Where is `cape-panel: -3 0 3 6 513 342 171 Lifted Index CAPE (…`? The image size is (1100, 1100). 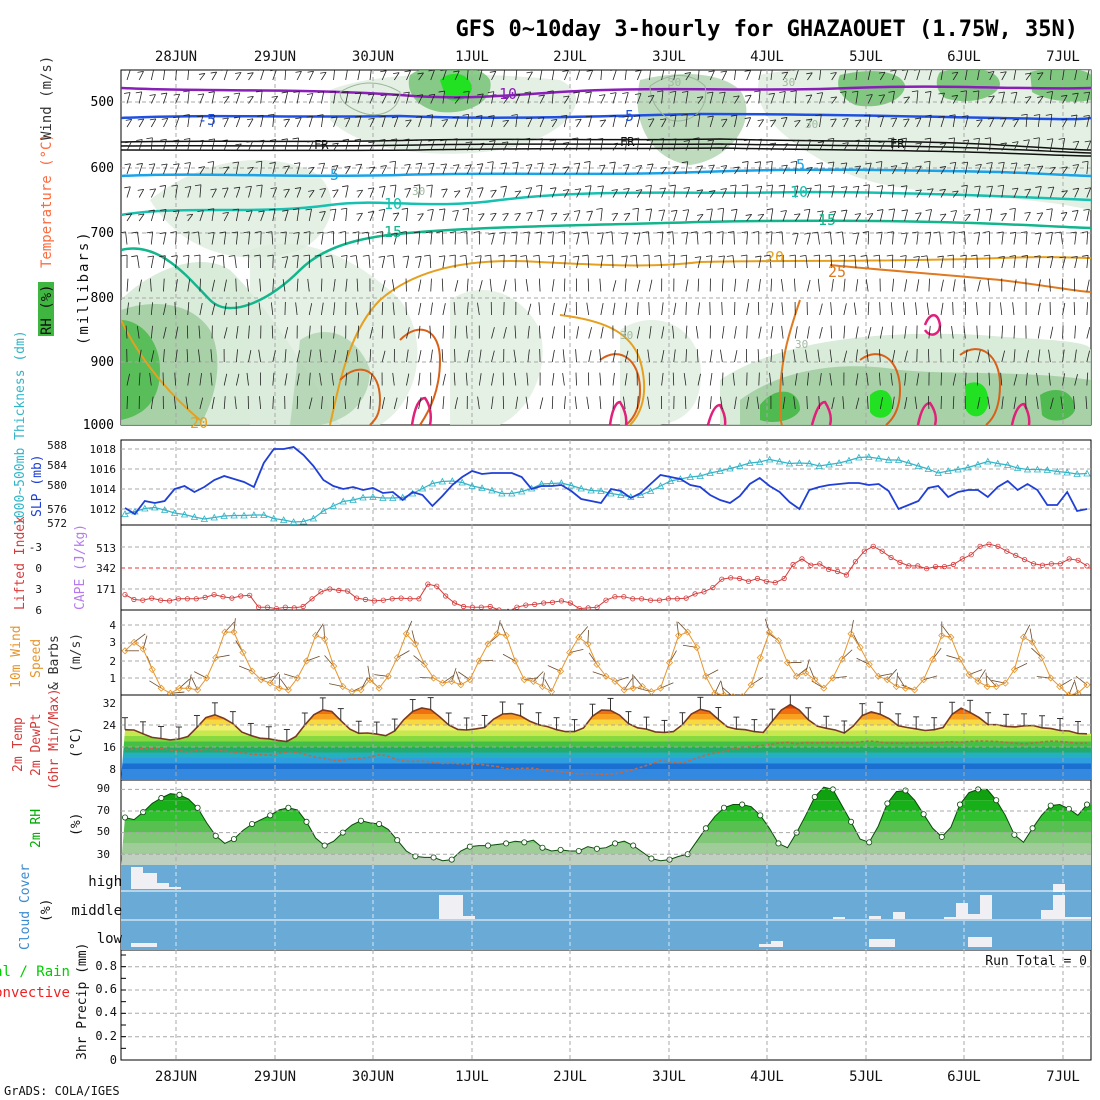
cape-panel: -3 0 3 6 513 342 171 Lifted Index CAPE (… is located at coordinates (552, 566).